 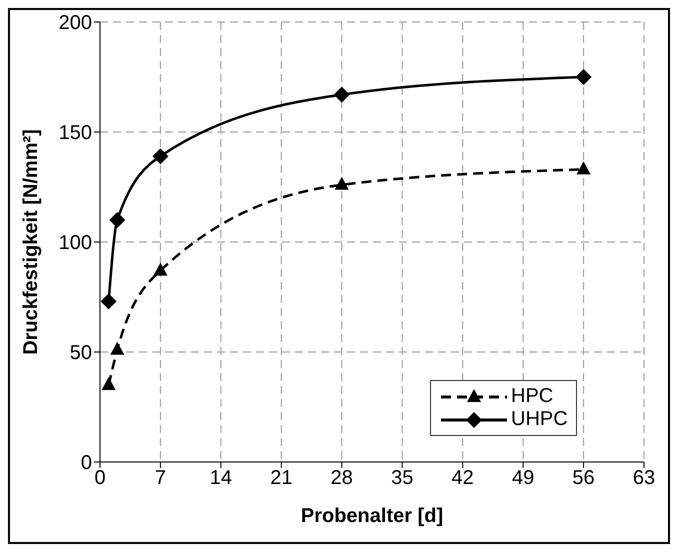 What do you see at coordinates (86, 463) in the screenshot?
I see `y-tick-label: 0` at bounding box center [86, 463].